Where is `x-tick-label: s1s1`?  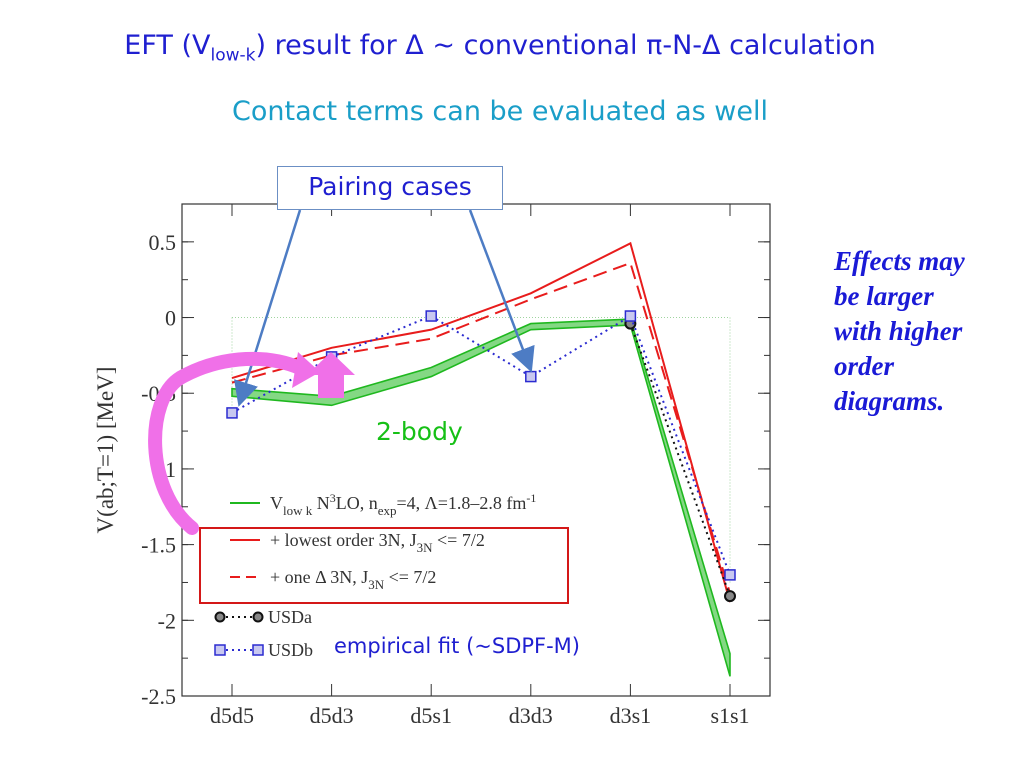 x-tick-label: s1s1 is located at coordinates (729, 715).